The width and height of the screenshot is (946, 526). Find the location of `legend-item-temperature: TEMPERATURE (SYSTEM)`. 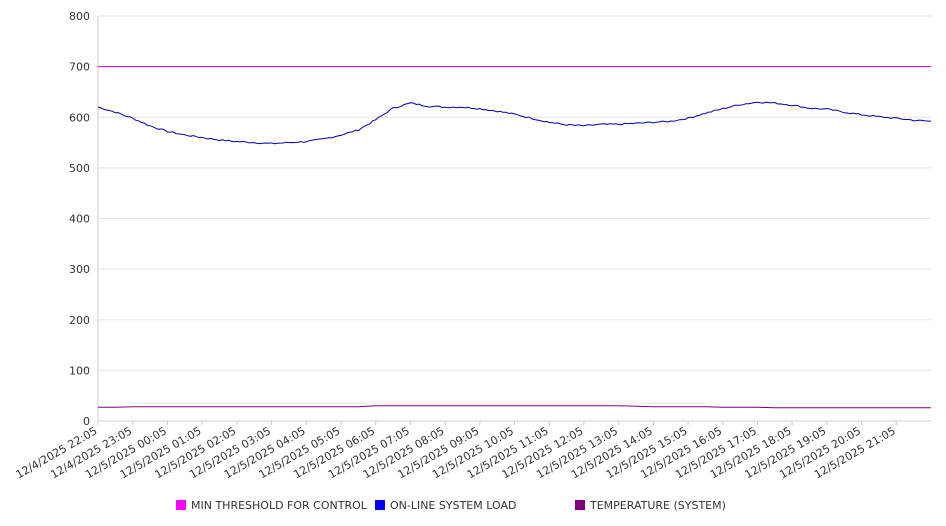

legend-item-temperature: TEMPERATURE (SYSTEM) is located at coordinates (650, 505).